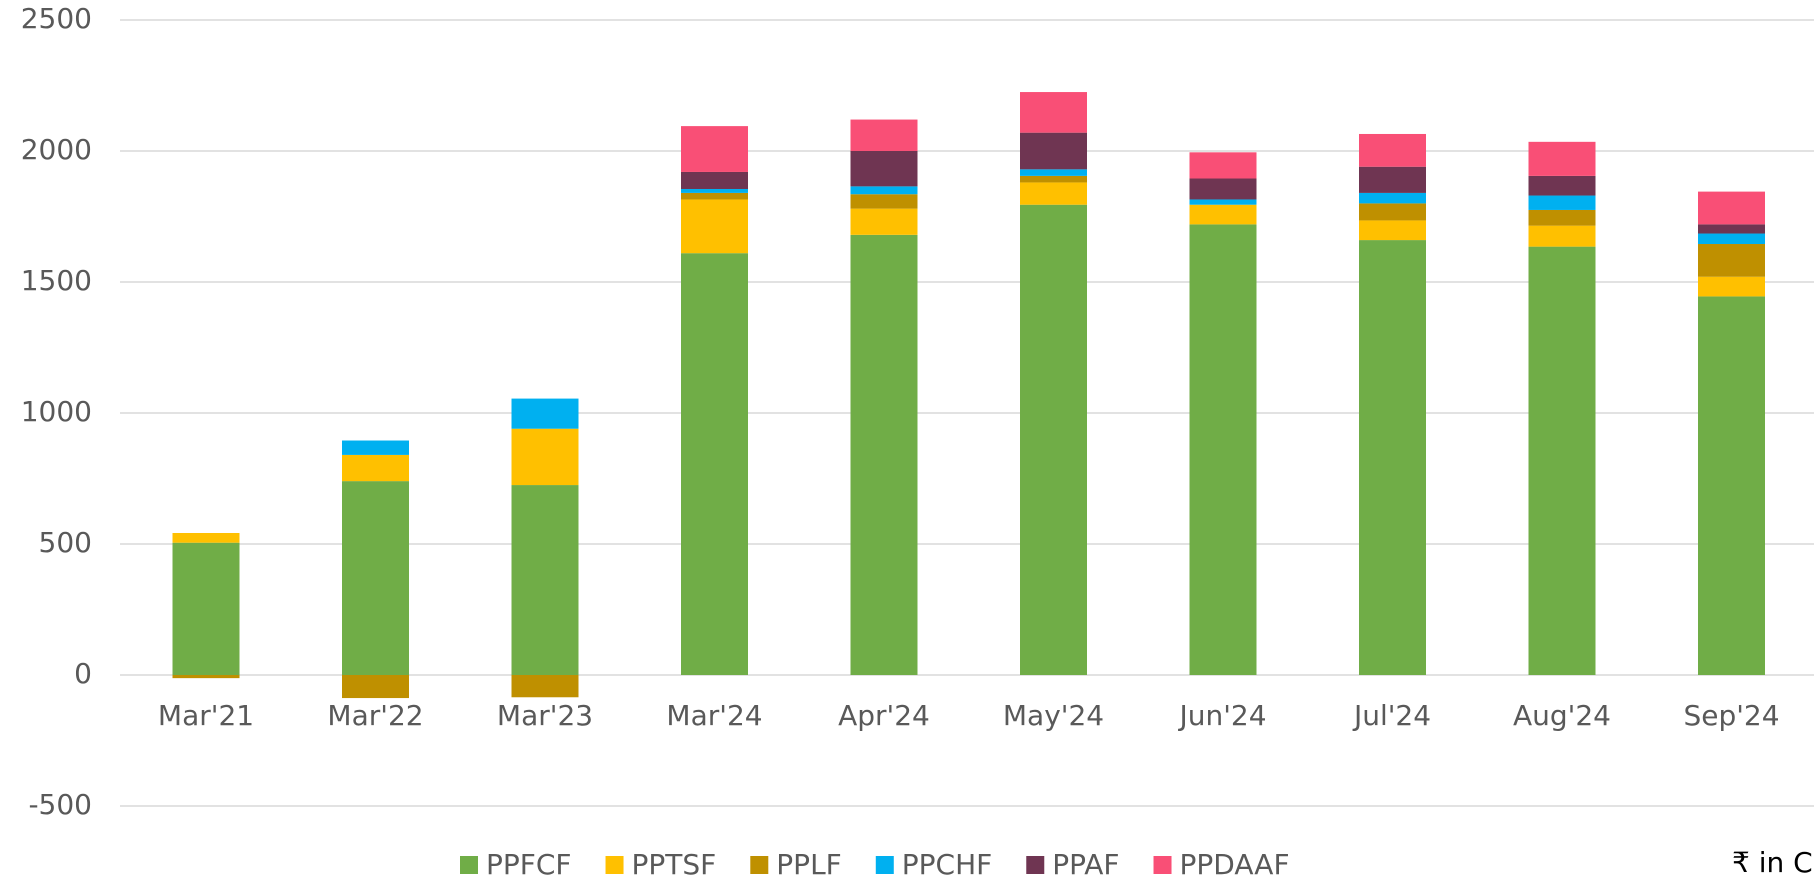 This screenshot has width=1814, height=881. I want to click on y-tick-label: 2500, so click(56, 18).